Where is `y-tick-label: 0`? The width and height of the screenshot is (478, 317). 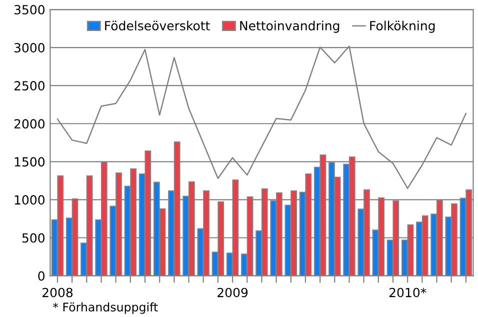 y-tick-label: 0 is located at coordinates (41, 276).